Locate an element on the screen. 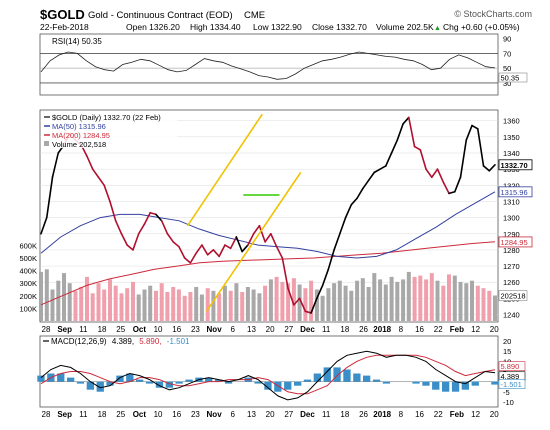 This screenshot has width=550, height=430. date-tick-label: 22 is located at coordinates (438, 414).